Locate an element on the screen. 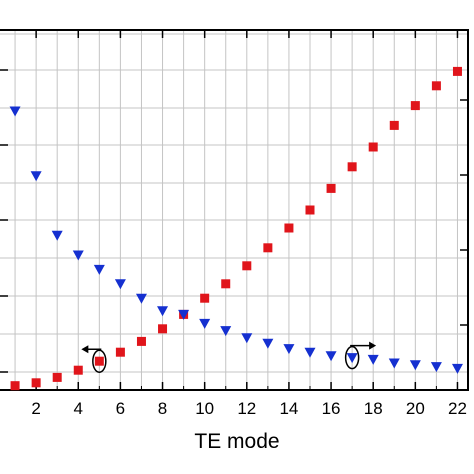 The image size is (474, 474). x-tick-label: 6 is located at coordinates (120, 408).